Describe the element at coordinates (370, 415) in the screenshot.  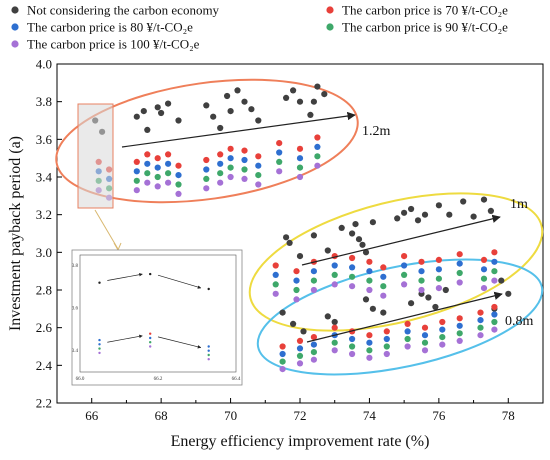
I see `x-tick-label-4: 74` at that location.